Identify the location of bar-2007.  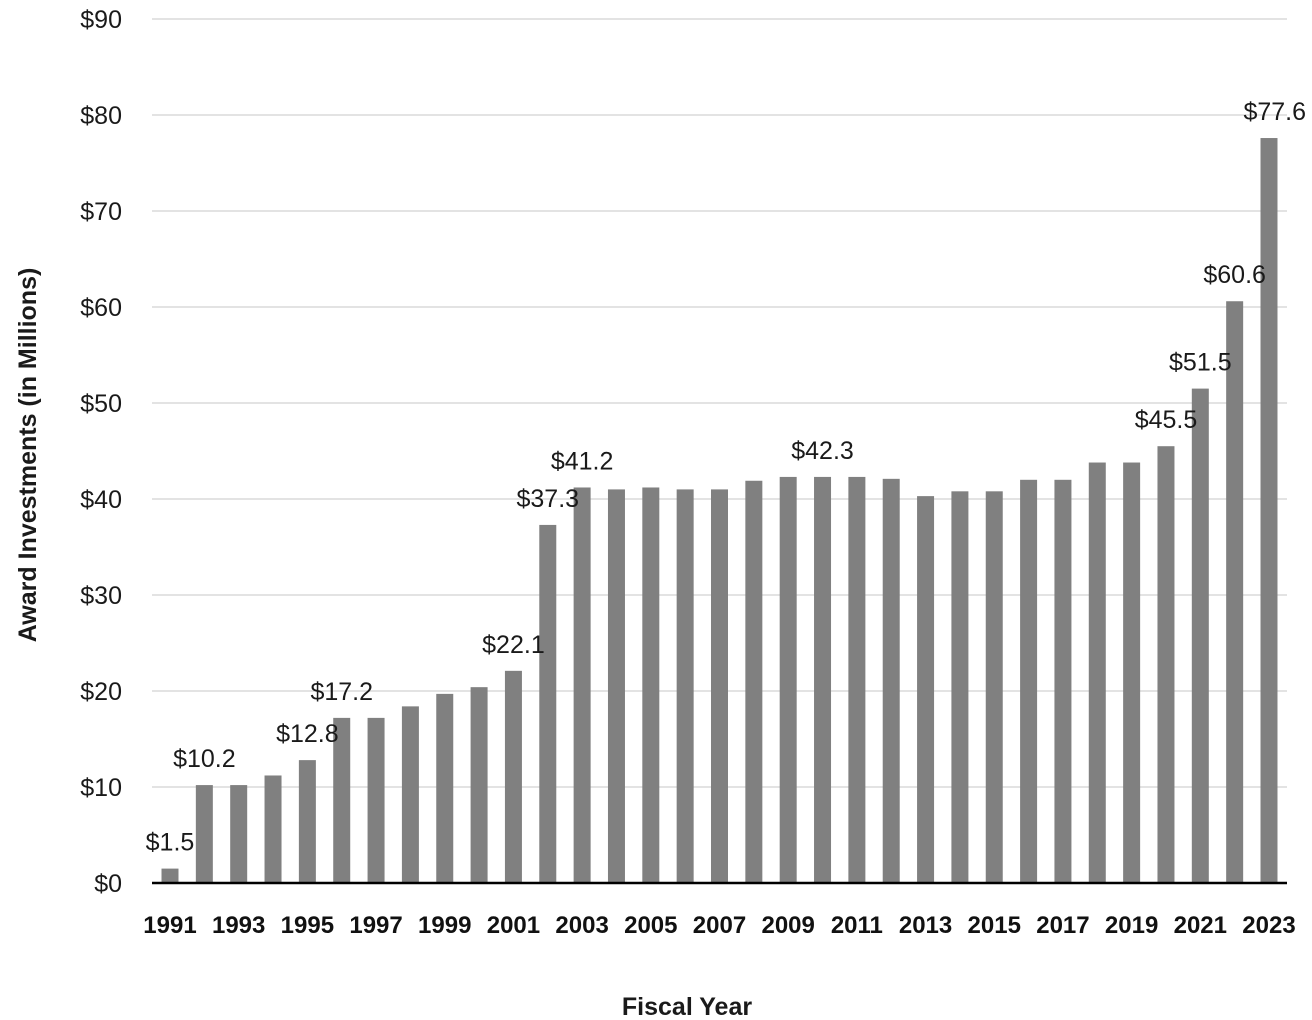
(719, 686).